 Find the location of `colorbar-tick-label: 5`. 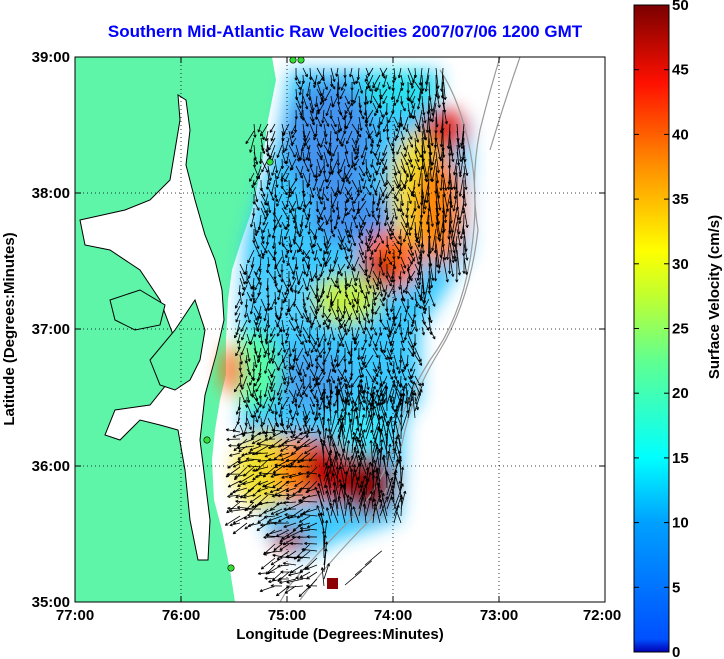

colorbar-tick-label: 5 is located at coordinates (676, 587).